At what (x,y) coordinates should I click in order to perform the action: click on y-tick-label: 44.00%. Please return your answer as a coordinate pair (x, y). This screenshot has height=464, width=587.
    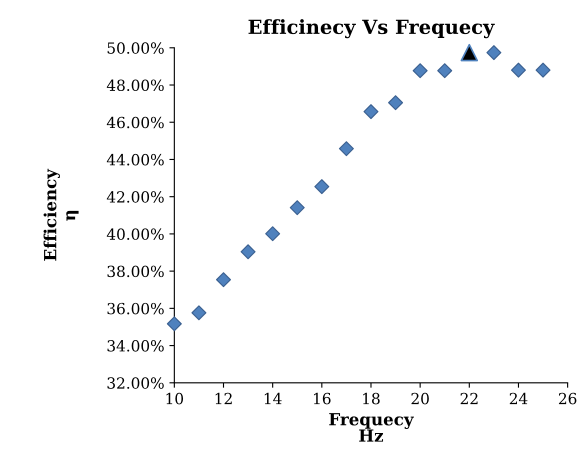
    Looking at the image, I should click on (135, 160).